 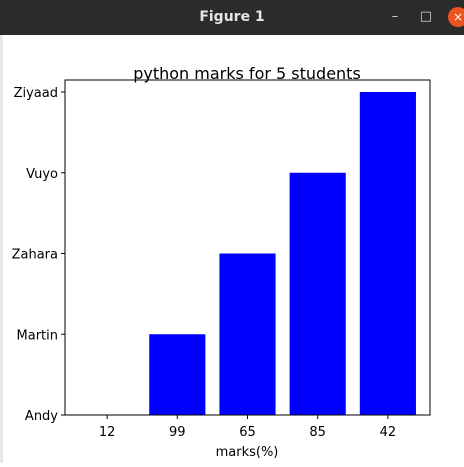 I want to click on x-axis-label: marks(%), so click(x=247, y=452).